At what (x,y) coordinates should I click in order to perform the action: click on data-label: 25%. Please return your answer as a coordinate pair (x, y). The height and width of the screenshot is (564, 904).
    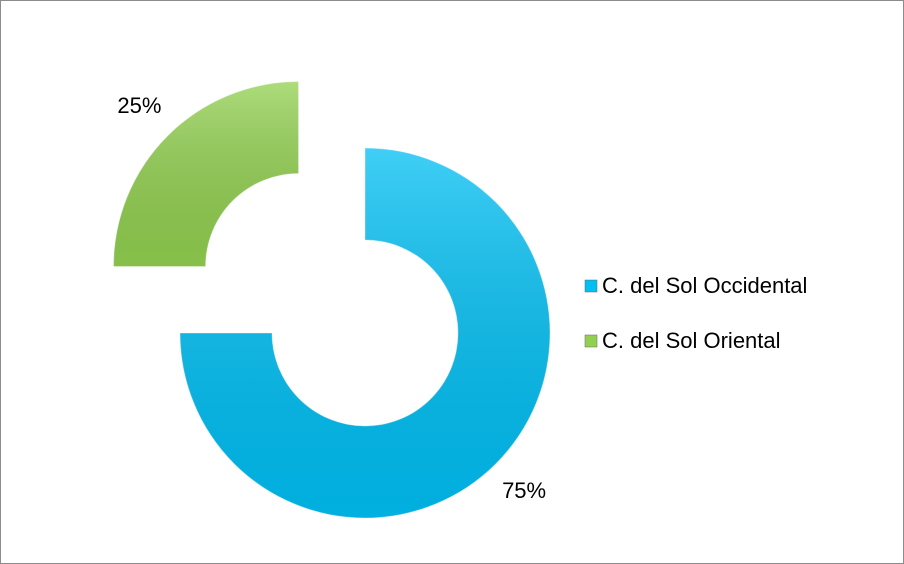
    Looking at the image, I should click on (139, 105).